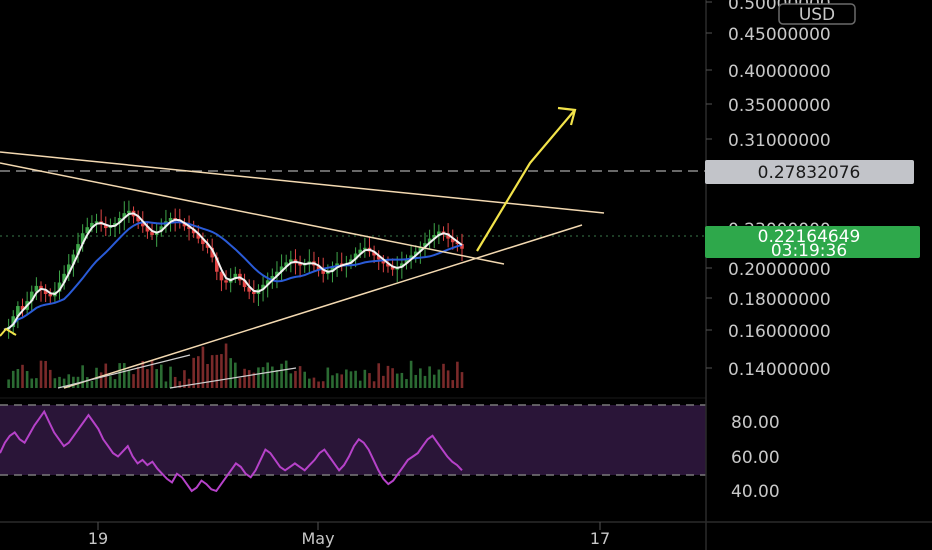 The image size is (932, 550). Describe the element at coordinates (817, 14) in the screenshot. I see `currency-tag` at that location.